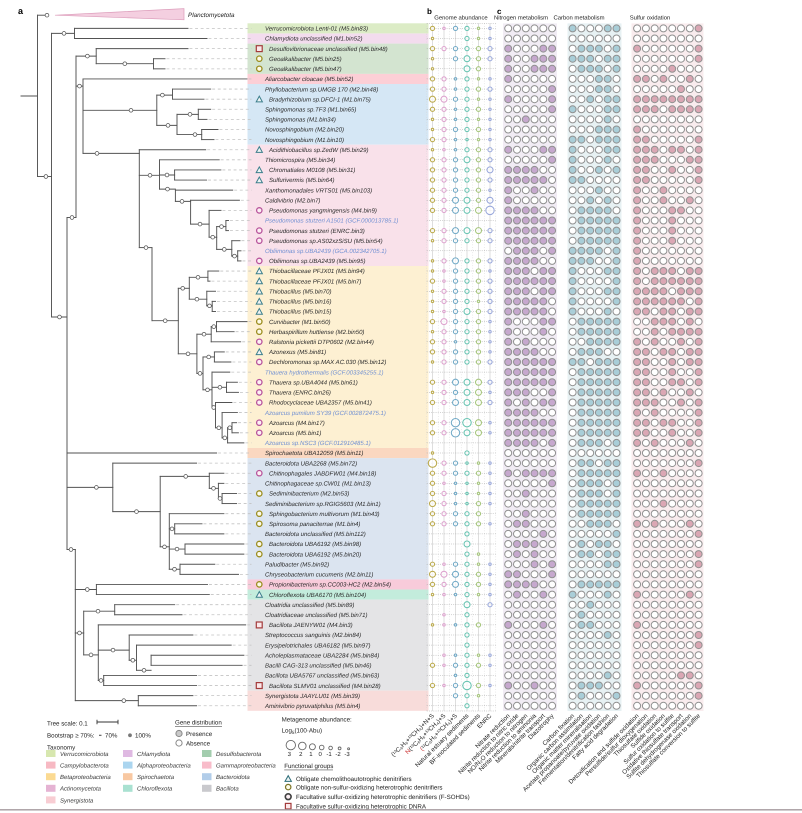  I want to click on svg-text: Presence, so click(199, 734).